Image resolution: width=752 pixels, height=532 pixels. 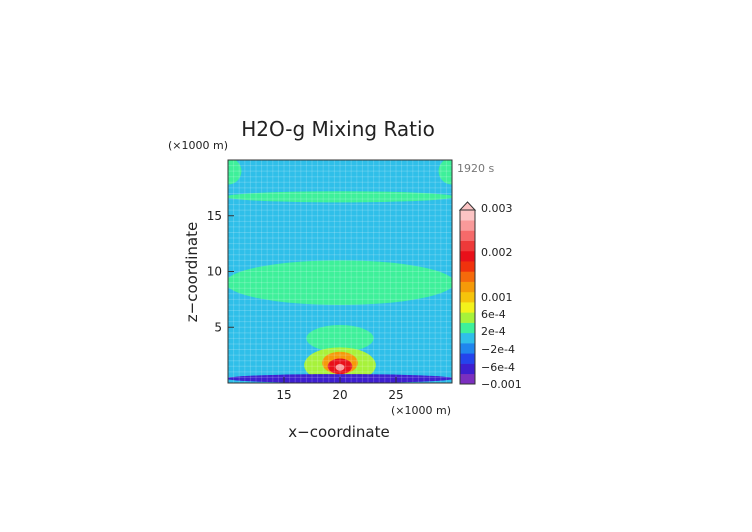 I want to click on y-axis: 5 10 15, so click(x=220, y=271).